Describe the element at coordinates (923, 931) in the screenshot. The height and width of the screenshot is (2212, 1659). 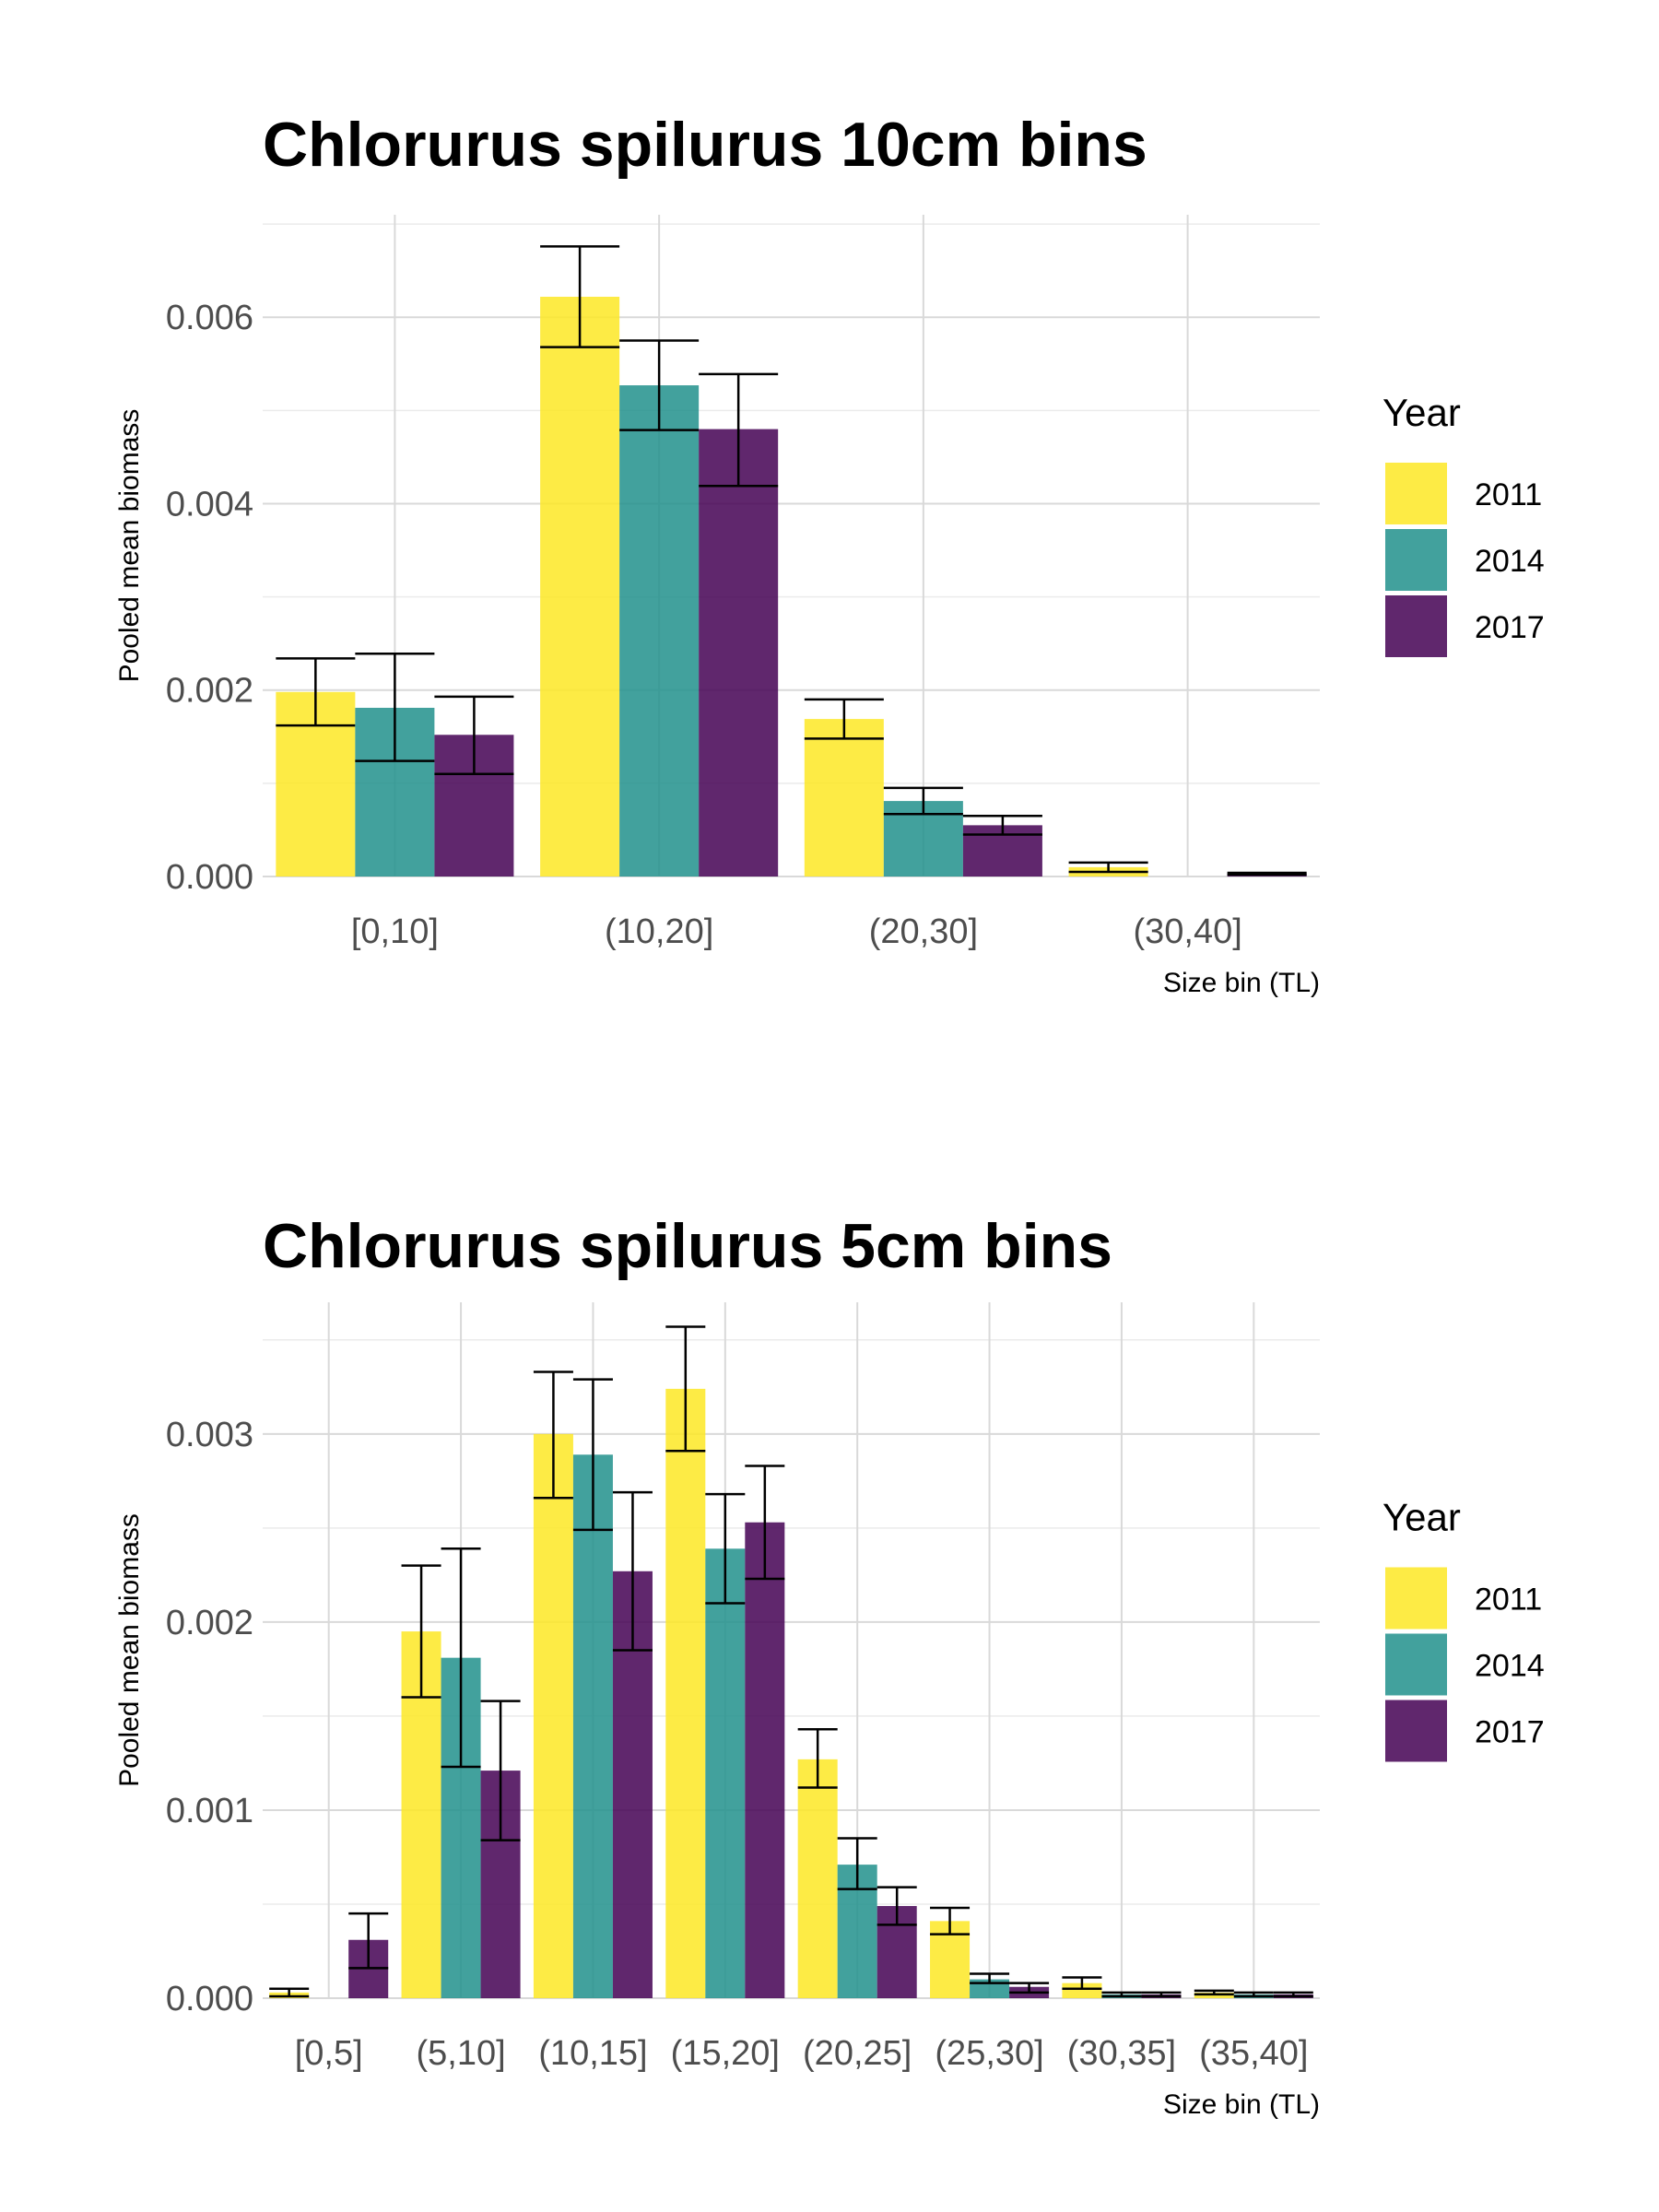
I see `x-tick-label: (20,30]` at that location.